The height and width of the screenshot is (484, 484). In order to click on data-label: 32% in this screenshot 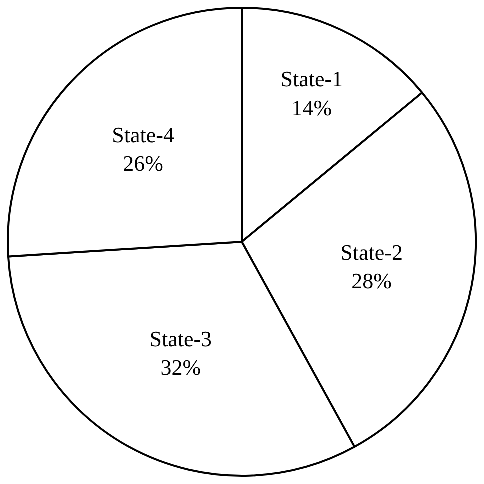, I will do `click(181, 367)`.